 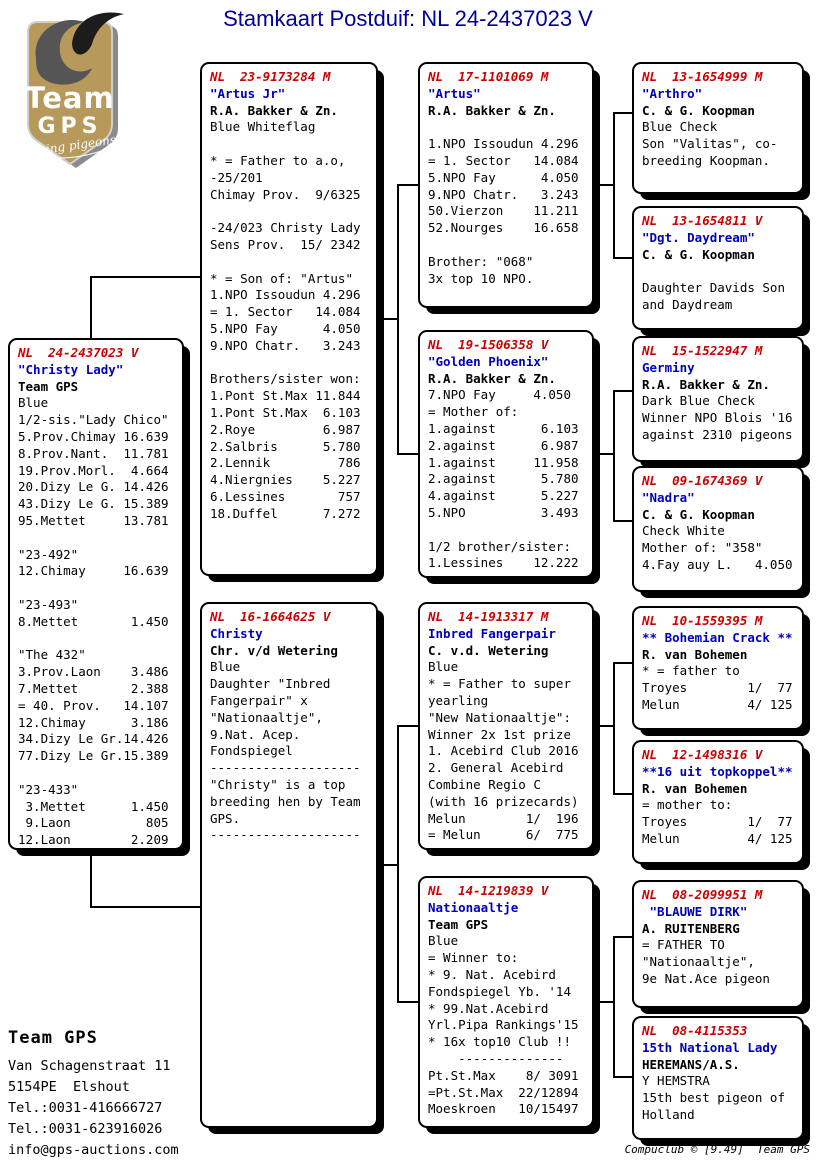 What do you see at coordinates (717, 637) in the screenshot?
I see `pigeon-name: ** Bohemian Crack **` at bounding box center [717, 637].